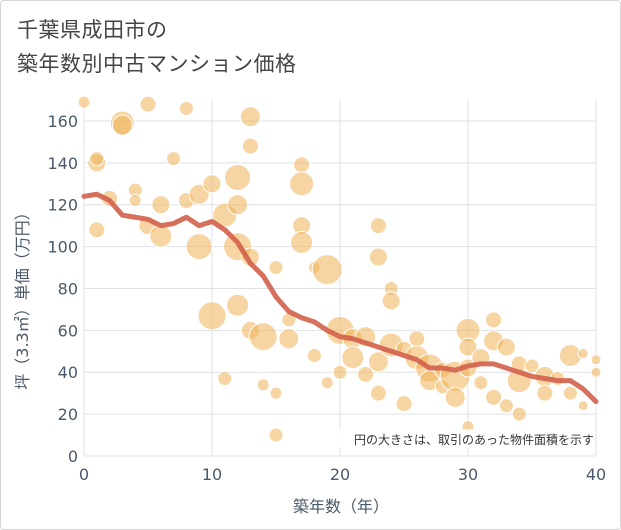 This screenshot has width=621, height=530. What do you see at coordinates (157, 47) in the screenshot?
I see `chart-title: 千葉県成田市の 築年数別中古マンション価格` at bounding box center [157, 47].